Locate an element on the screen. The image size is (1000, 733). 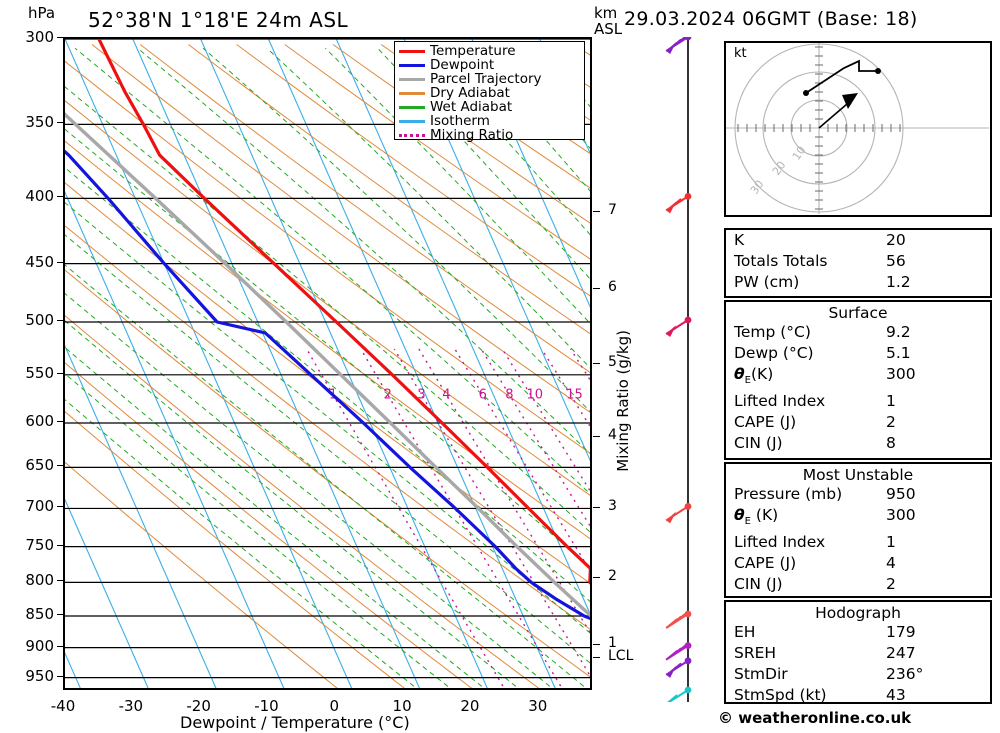
temperature-tick-label: 20 is located at coordinates (470, 706).